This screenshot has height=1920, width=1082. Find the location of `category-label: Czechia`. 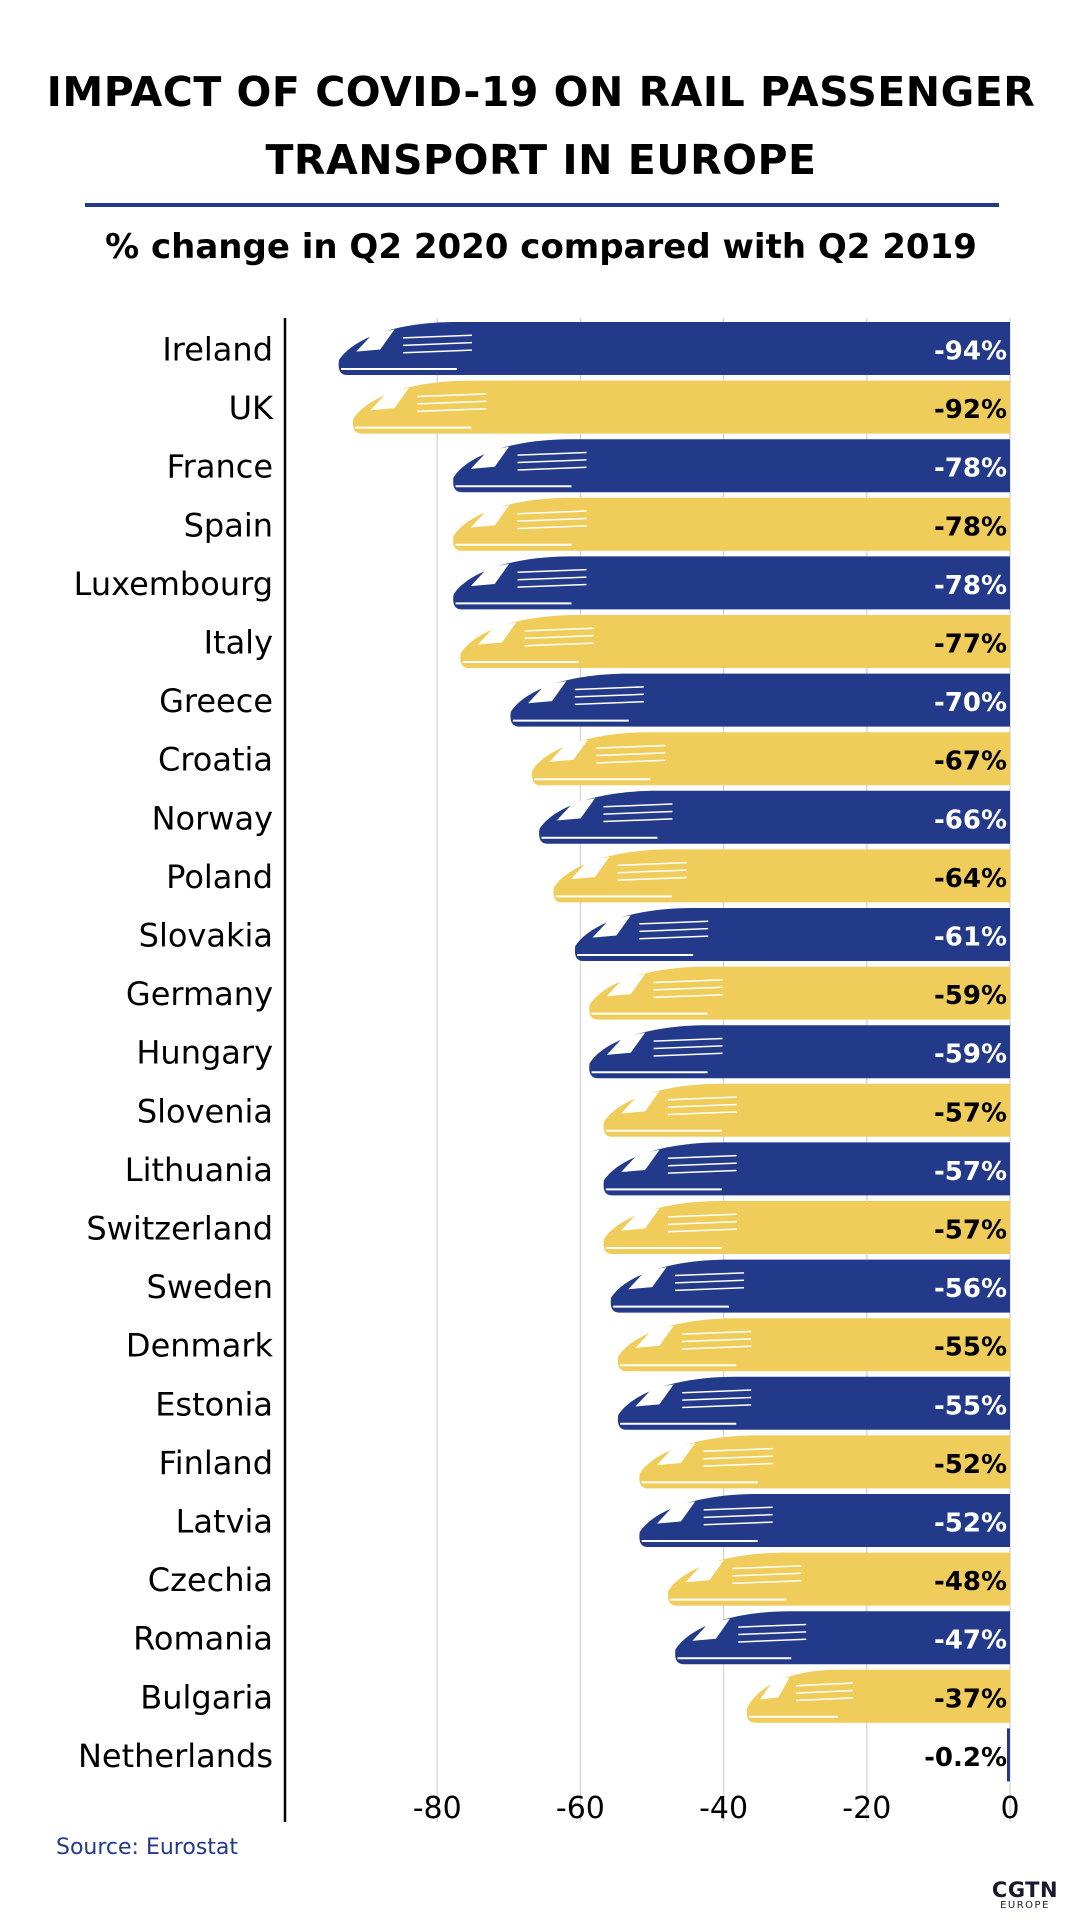

category-label: Czechia is located at coordinates (210, 1580).